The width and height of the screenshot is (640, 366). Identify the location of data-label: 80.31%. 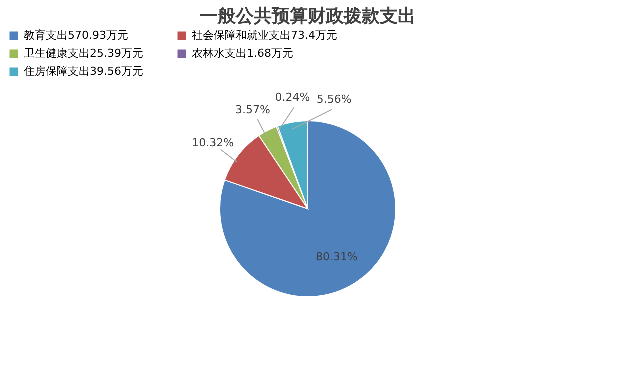
(337, 257).